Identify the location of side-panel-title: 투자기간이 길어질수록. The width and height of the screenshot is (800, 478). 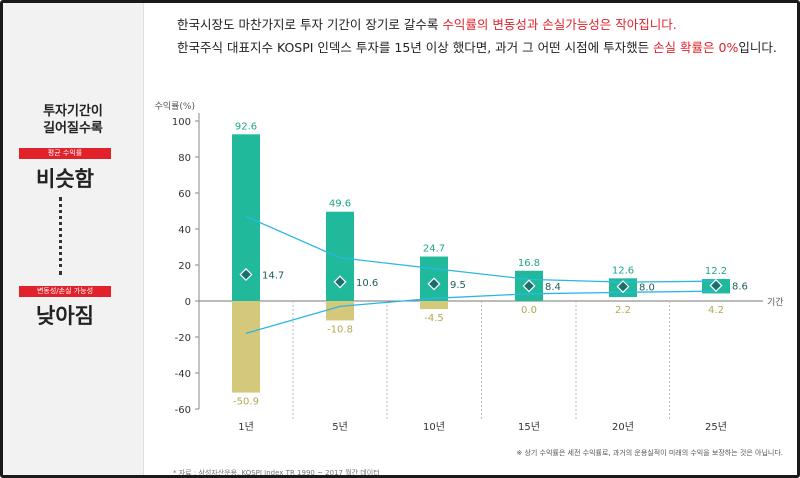
(73, 120).